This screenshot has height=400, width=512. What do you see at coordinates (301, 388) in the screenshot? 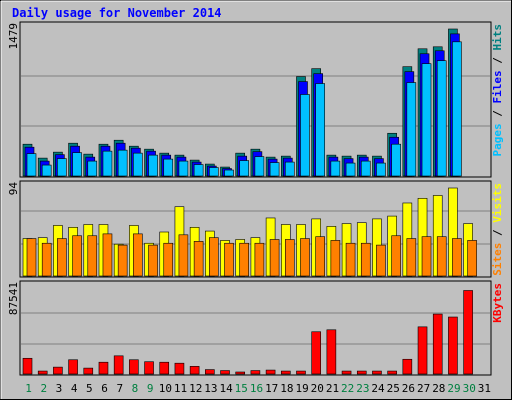
I see `x-tick-19: 19` at bounding box center [301, 388].